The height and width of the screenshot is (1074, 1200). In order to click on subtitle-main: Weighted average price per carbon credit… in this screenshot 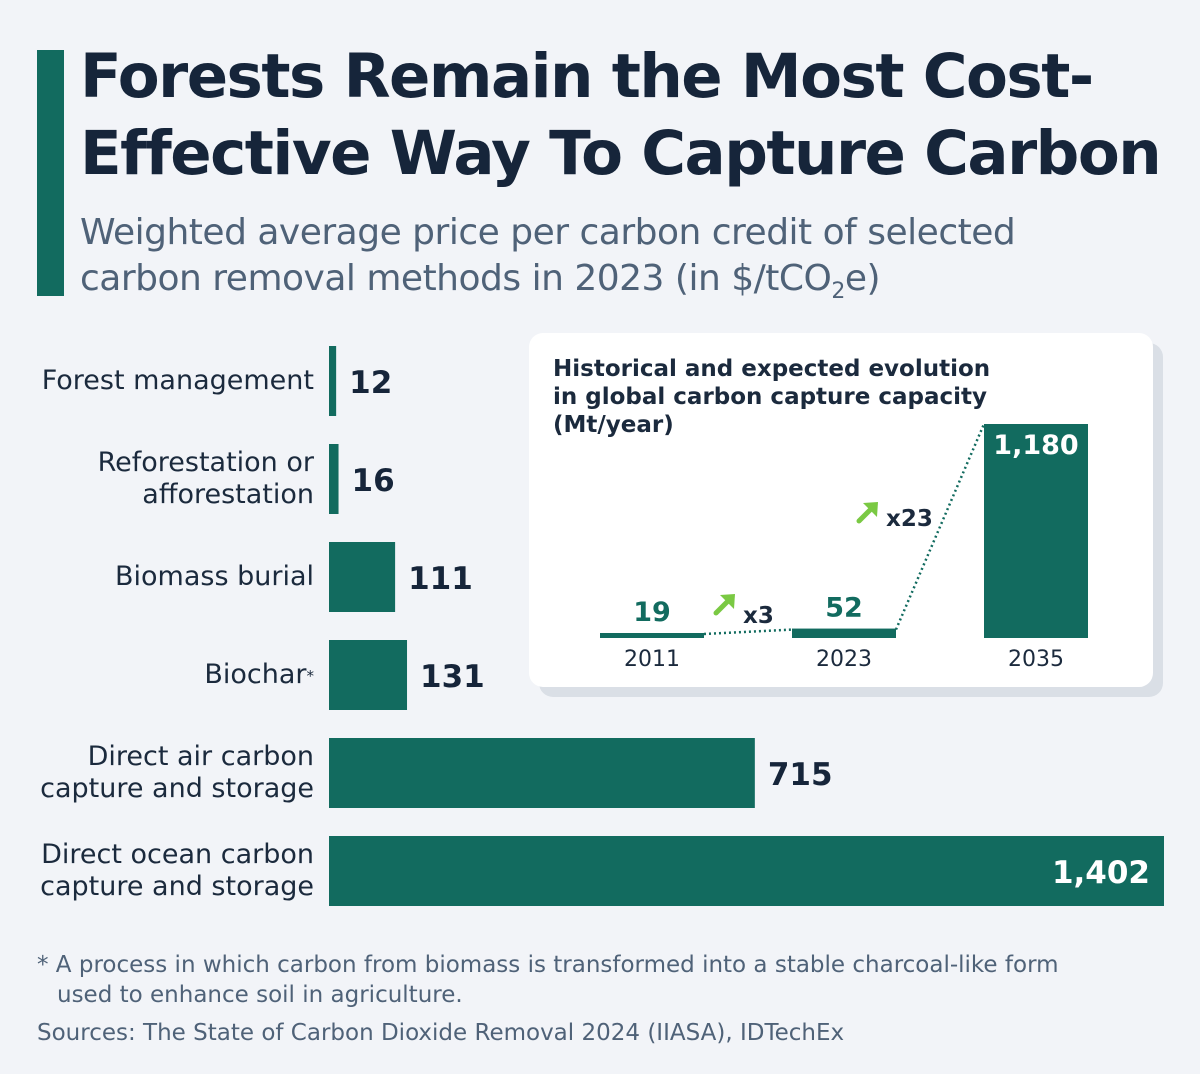, I will do `click(548, 255)`.